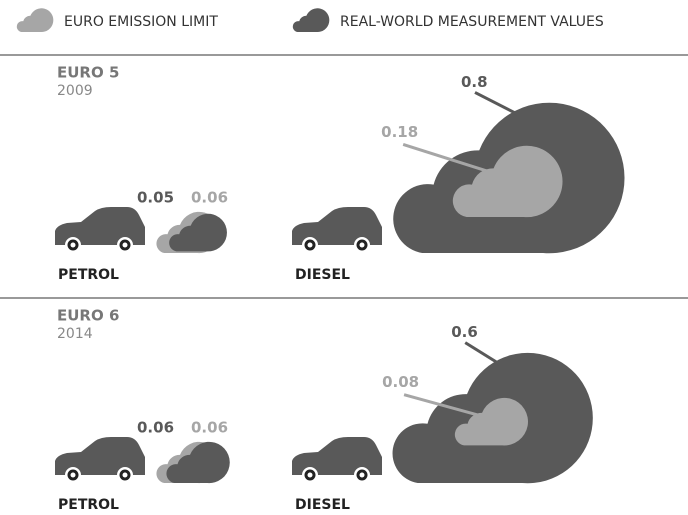 Image resolution: width=688 pixels, height=515 pixels. What do you see at coordinates (88, 73) in the screenshot?
I see `group-title: EURO 5` at bounding box center [88, 73].